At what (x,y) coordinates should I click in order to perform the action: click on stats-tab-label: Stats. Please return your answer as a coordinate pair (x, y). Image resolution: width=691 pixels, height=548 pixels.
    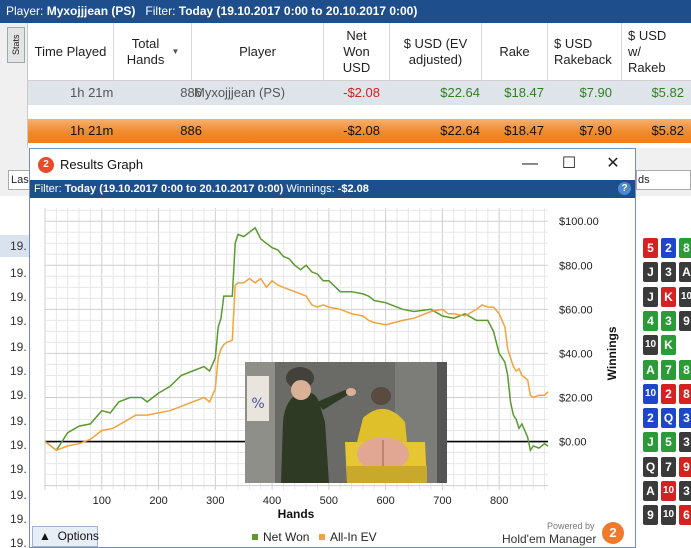
    Looking at the image, I should click on (16, 45).